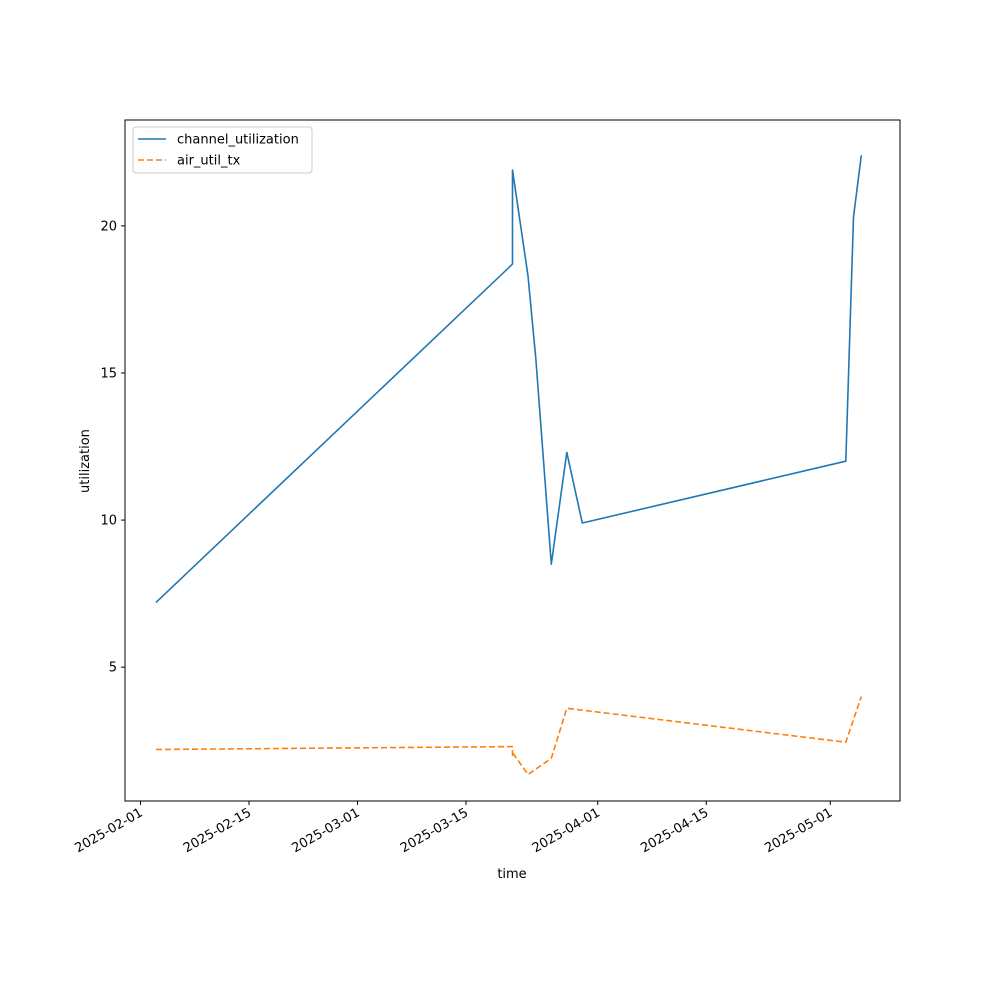  I want to click on legend-box, so click(222, 150).